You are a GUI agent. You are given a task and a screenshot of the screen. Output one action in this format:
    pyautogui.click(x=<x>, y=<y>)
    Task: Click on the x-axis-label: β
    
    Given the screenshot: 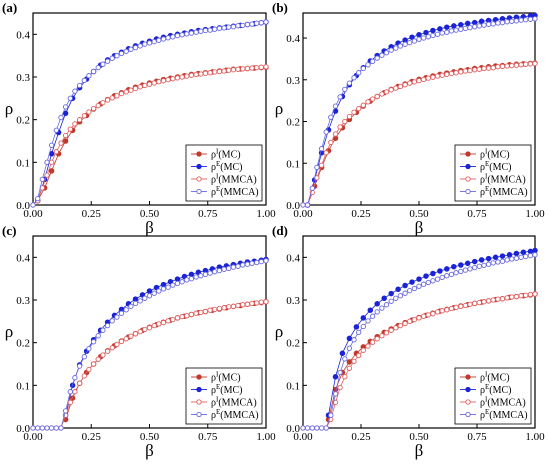 What is the action you would take?
    pyautogui.click(x=149, y=450)
    